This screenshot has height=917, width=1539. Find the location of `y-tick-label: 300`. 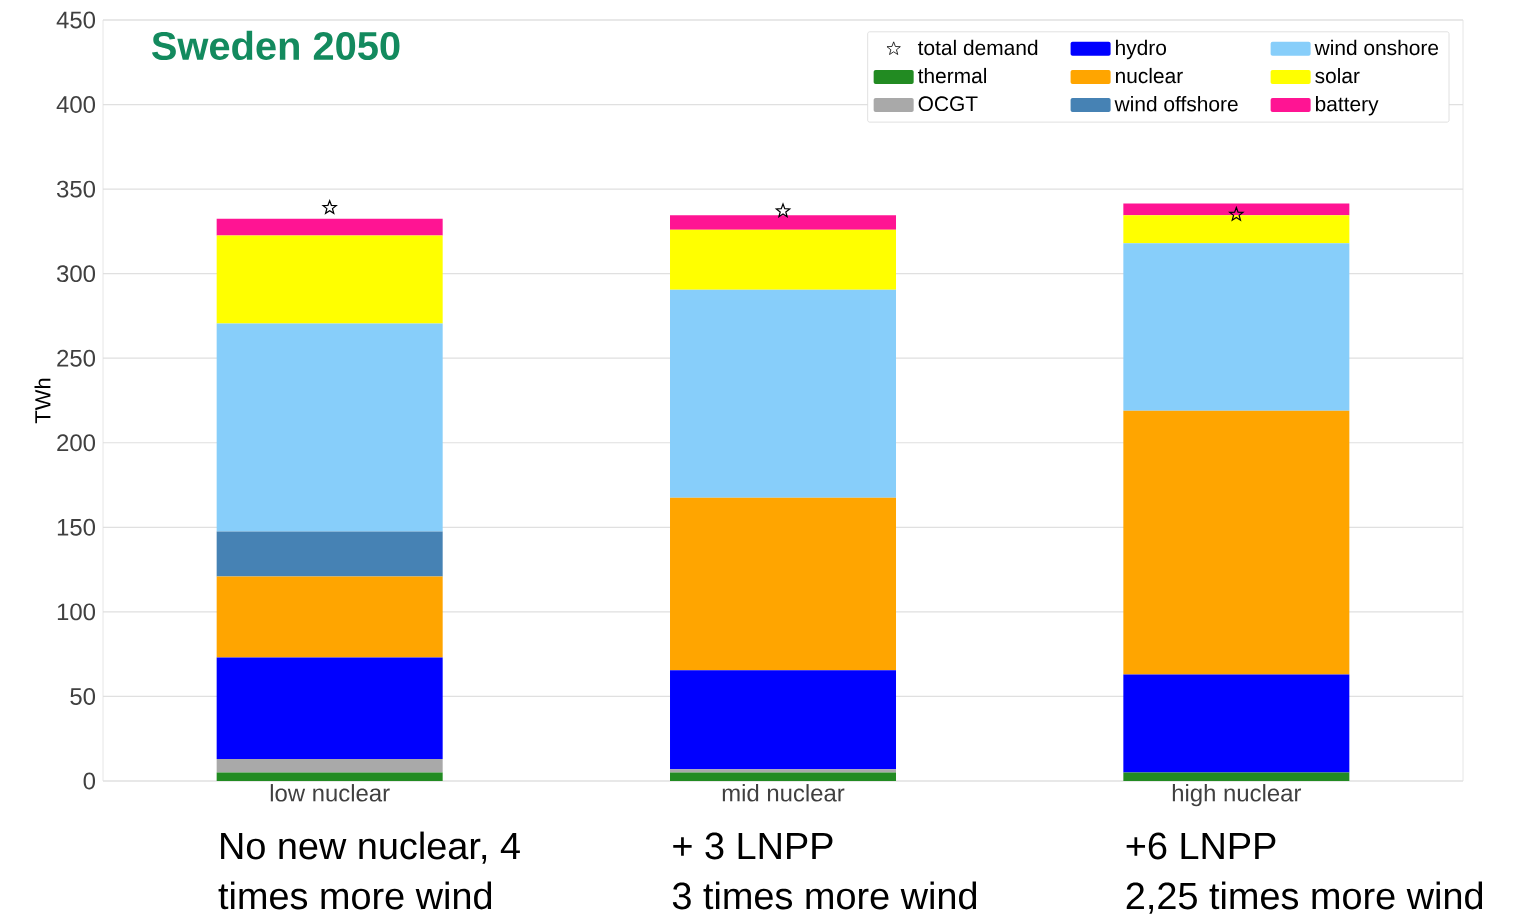

y-tick-label: 300 is located at coordinates (76, 274).